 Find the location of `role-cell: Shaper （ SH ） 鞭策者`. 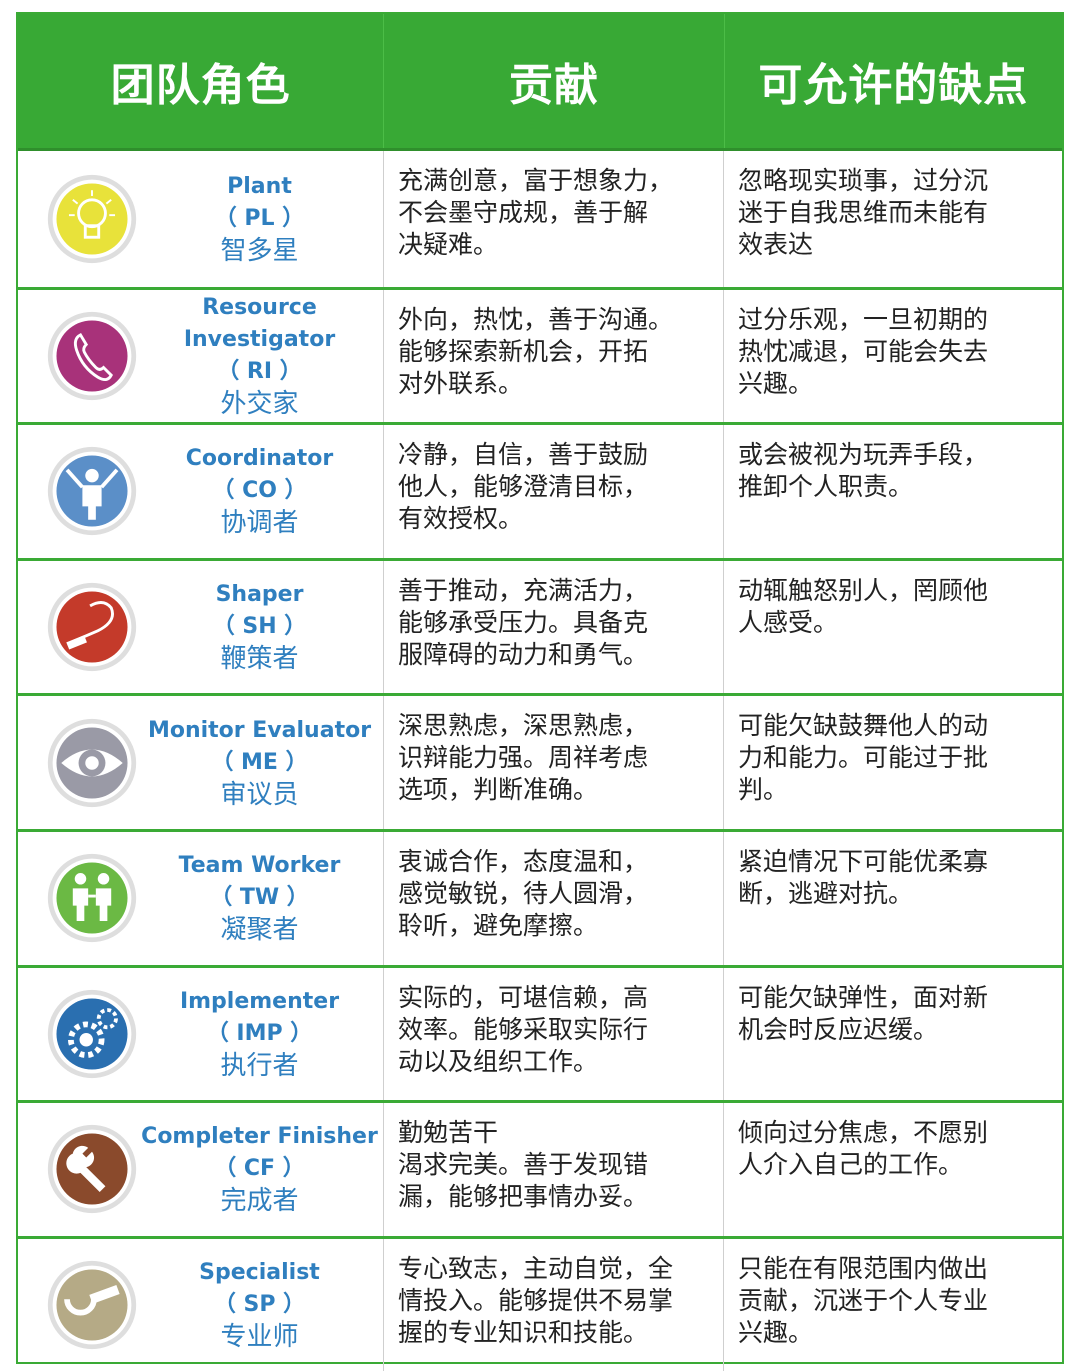

role-cell: Shaper （ SH ） 鞭策者 is located at coordinates (201, 627).